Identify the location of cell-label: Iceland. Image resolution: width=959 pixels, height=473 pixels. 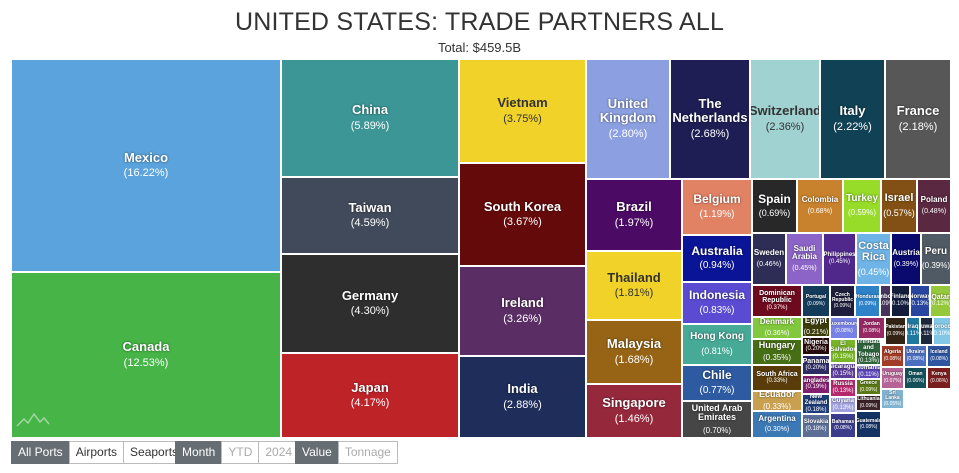
(939, 352).